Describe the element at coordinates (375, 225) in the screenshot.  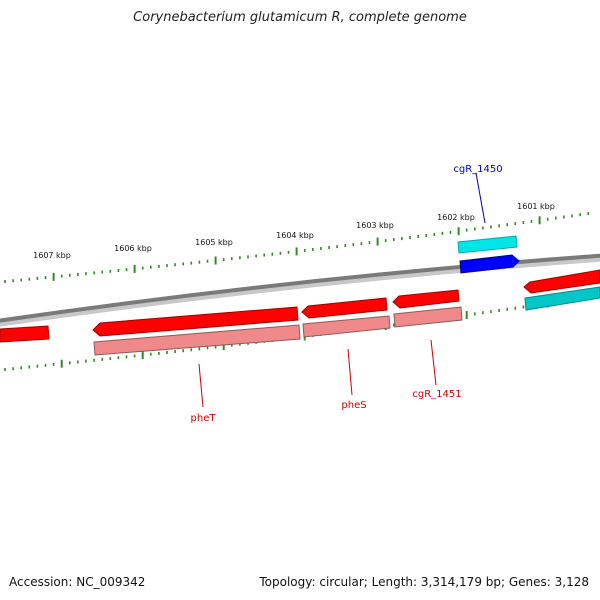
I see `scale-label-1603: 1603 kbp` at that location.